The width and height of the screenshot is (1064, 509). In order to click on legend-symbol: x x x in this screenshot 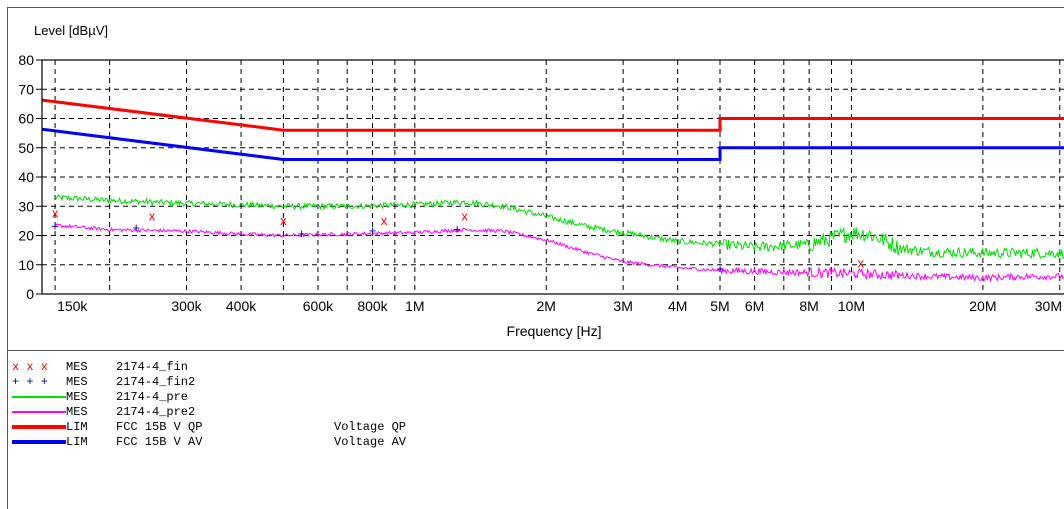, I will do `click(30, 367)`.